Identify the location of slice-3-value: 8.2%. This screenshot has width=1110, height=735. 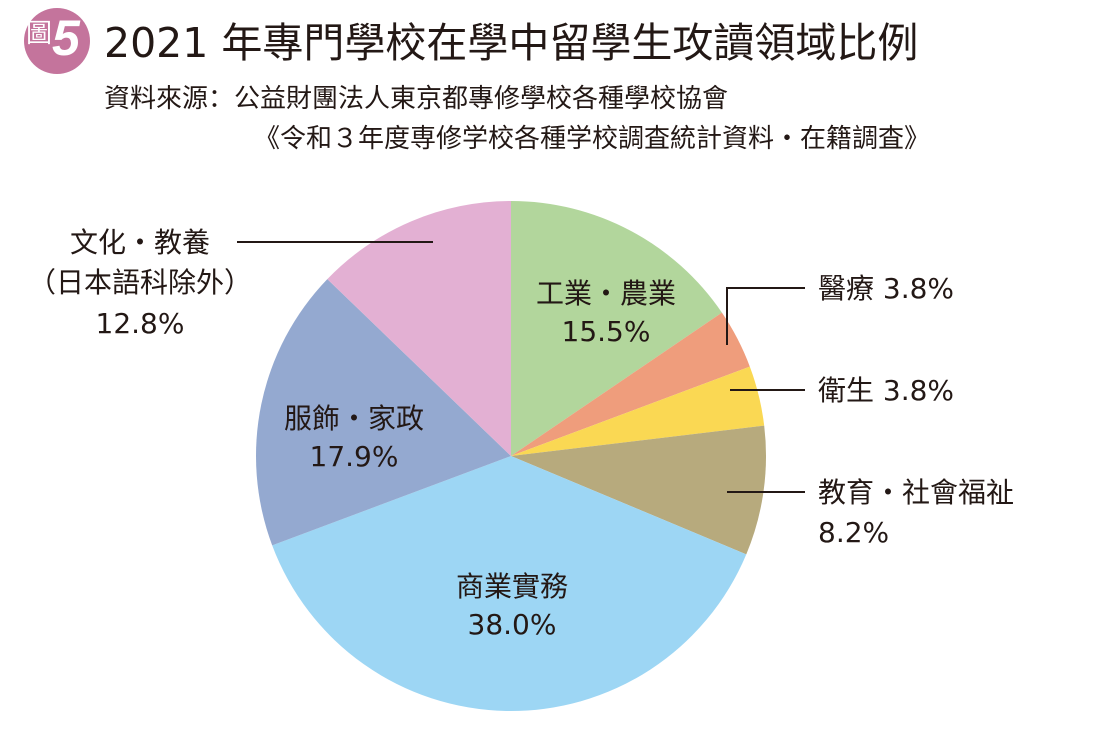
(853, 532).